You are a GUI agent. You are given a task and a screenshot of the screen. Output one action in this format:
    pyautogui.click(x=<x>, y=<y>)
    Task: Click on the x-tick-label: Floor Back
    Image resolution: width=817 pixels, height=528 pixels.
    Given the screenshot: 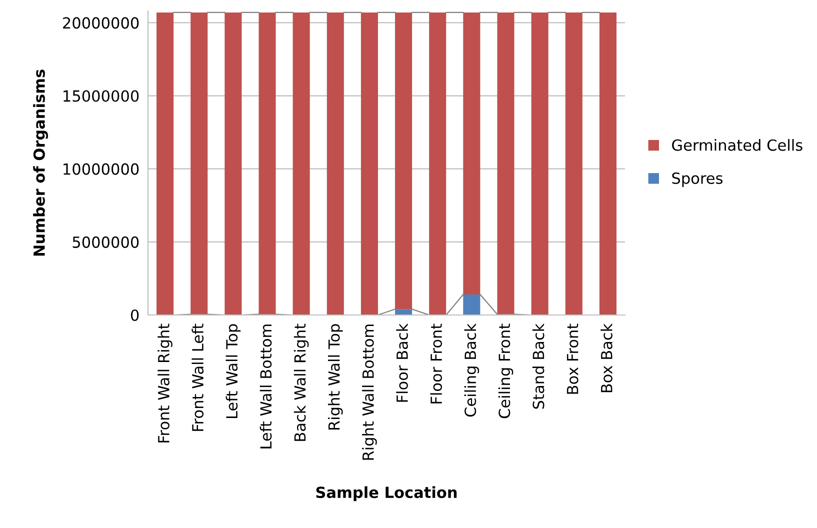 What is the action you would take?
    pyautogui.click(x=402, y=362)
    